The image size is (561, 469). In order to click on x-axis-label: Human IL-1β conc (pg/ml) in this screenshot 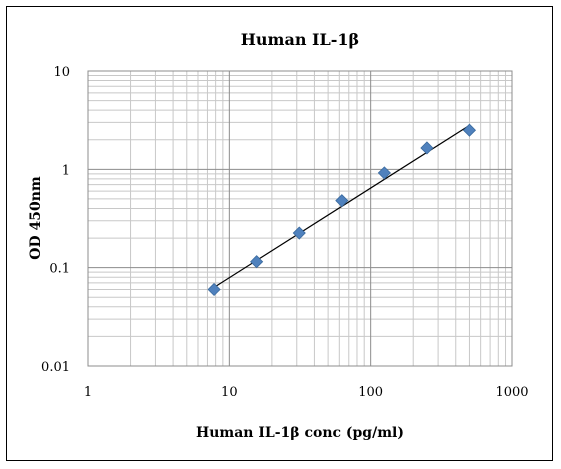, I will do `click(300, 433)`.